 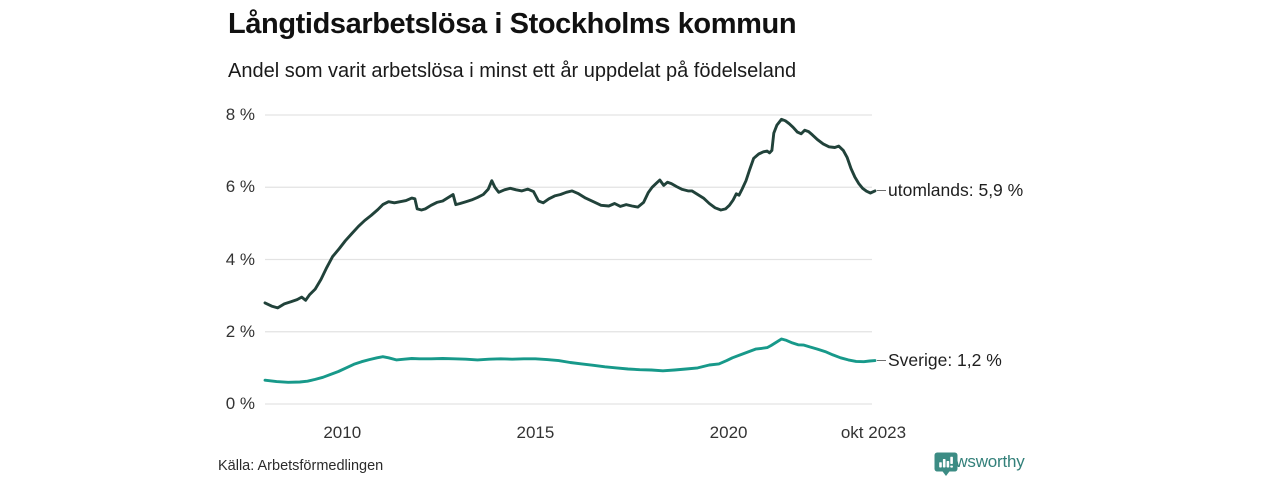 I want to click on x-tick-label: okt 2023, so click(x=873, y=432).